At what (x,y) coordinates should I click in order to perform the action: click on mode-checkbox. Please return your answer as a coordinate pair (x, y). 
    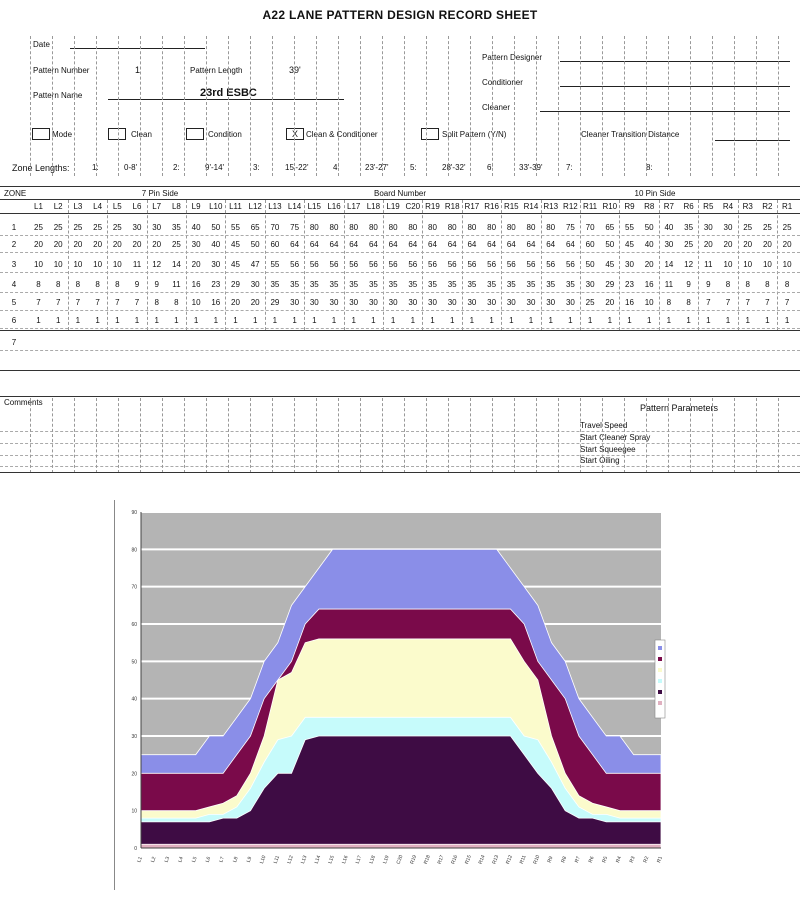
    Looking at the image, I should click on (41, 134).